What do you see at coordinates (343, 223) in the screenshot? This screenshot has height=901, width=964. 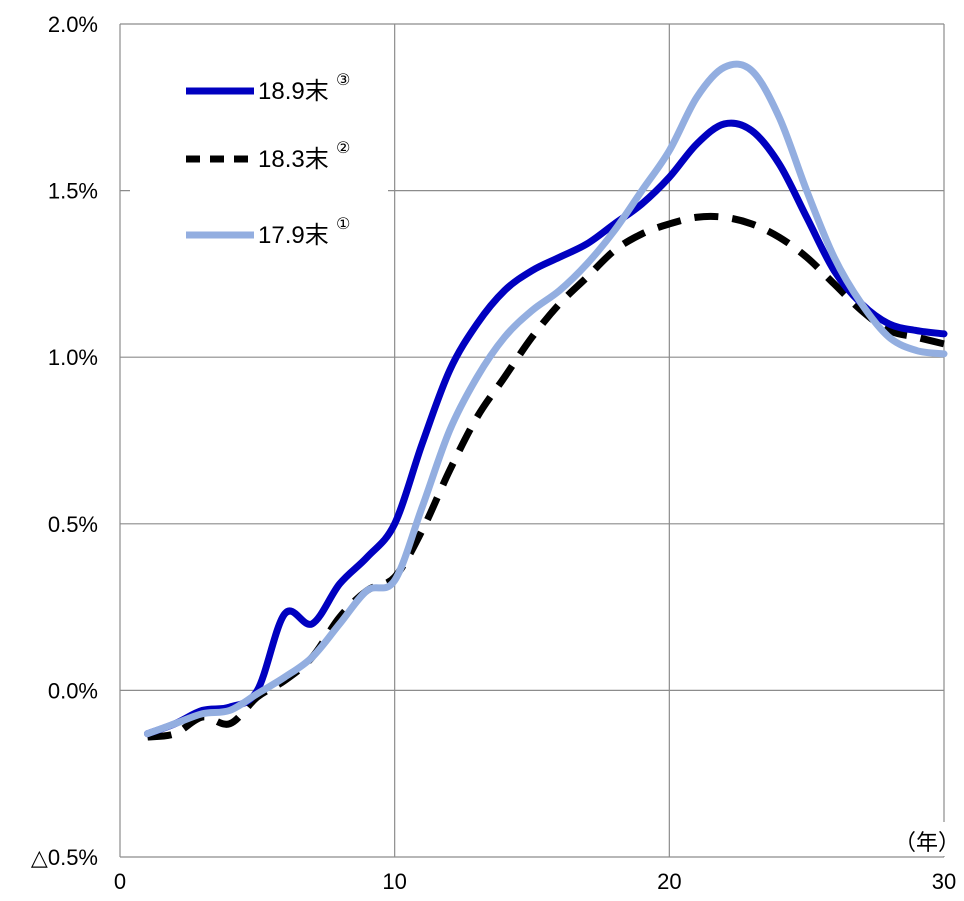 I see `legend-marker: ①` at bounding box center [343, 223].